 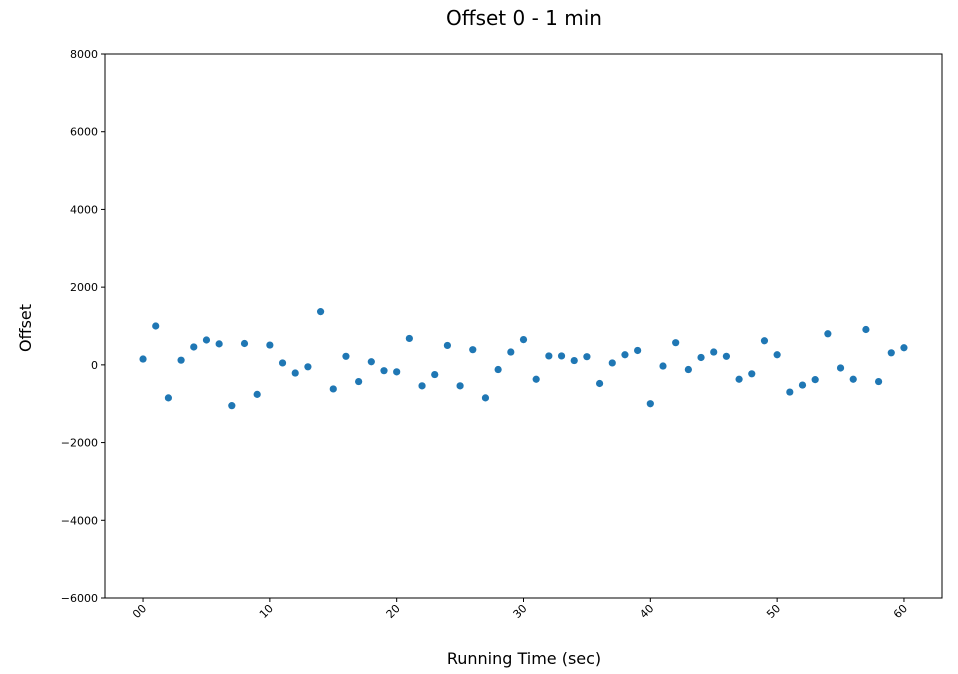 What do you see at coordinates (139, 611) in the screenshot?
I see `x-tick-label: 00` at bounding box center [139, 611].